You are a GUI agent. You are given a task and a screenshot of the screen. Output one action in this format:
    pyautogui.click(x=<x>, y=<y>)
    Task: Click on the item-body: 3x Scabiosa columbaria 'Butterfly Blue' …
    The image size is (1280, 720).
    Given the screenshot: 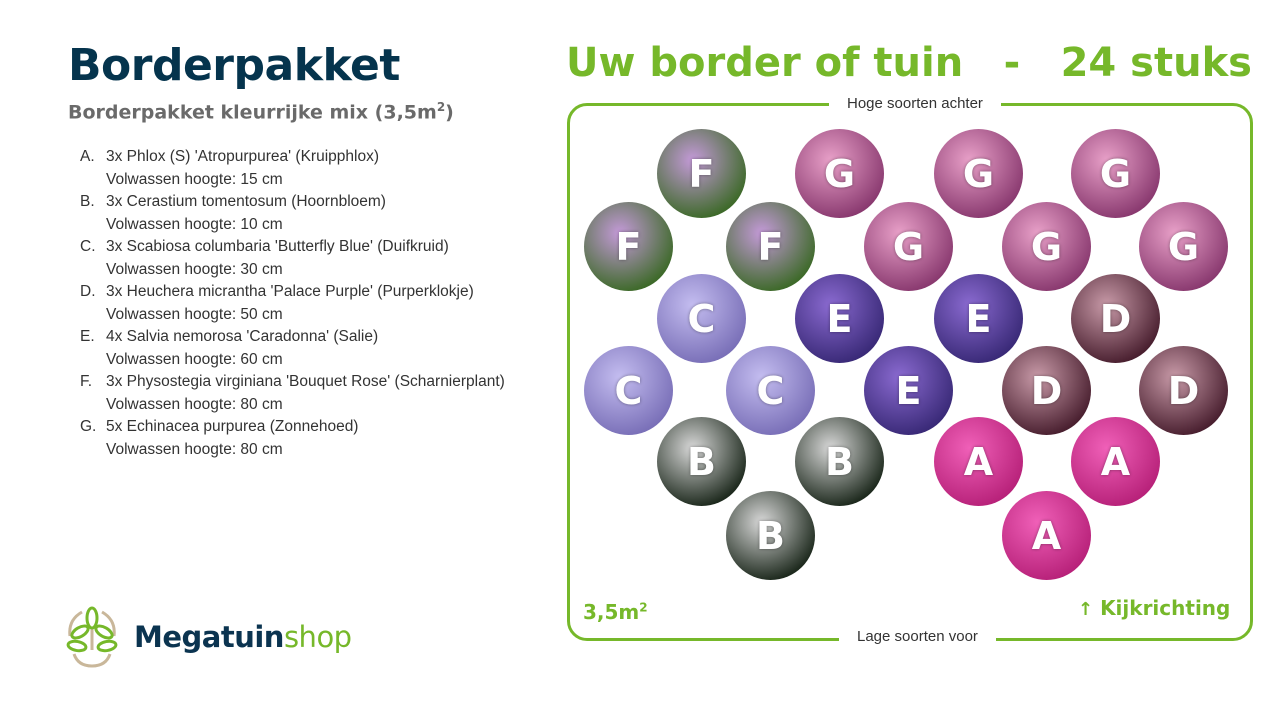 What is the action you would take?
    pyautogui.click(x=277, y=258)
    